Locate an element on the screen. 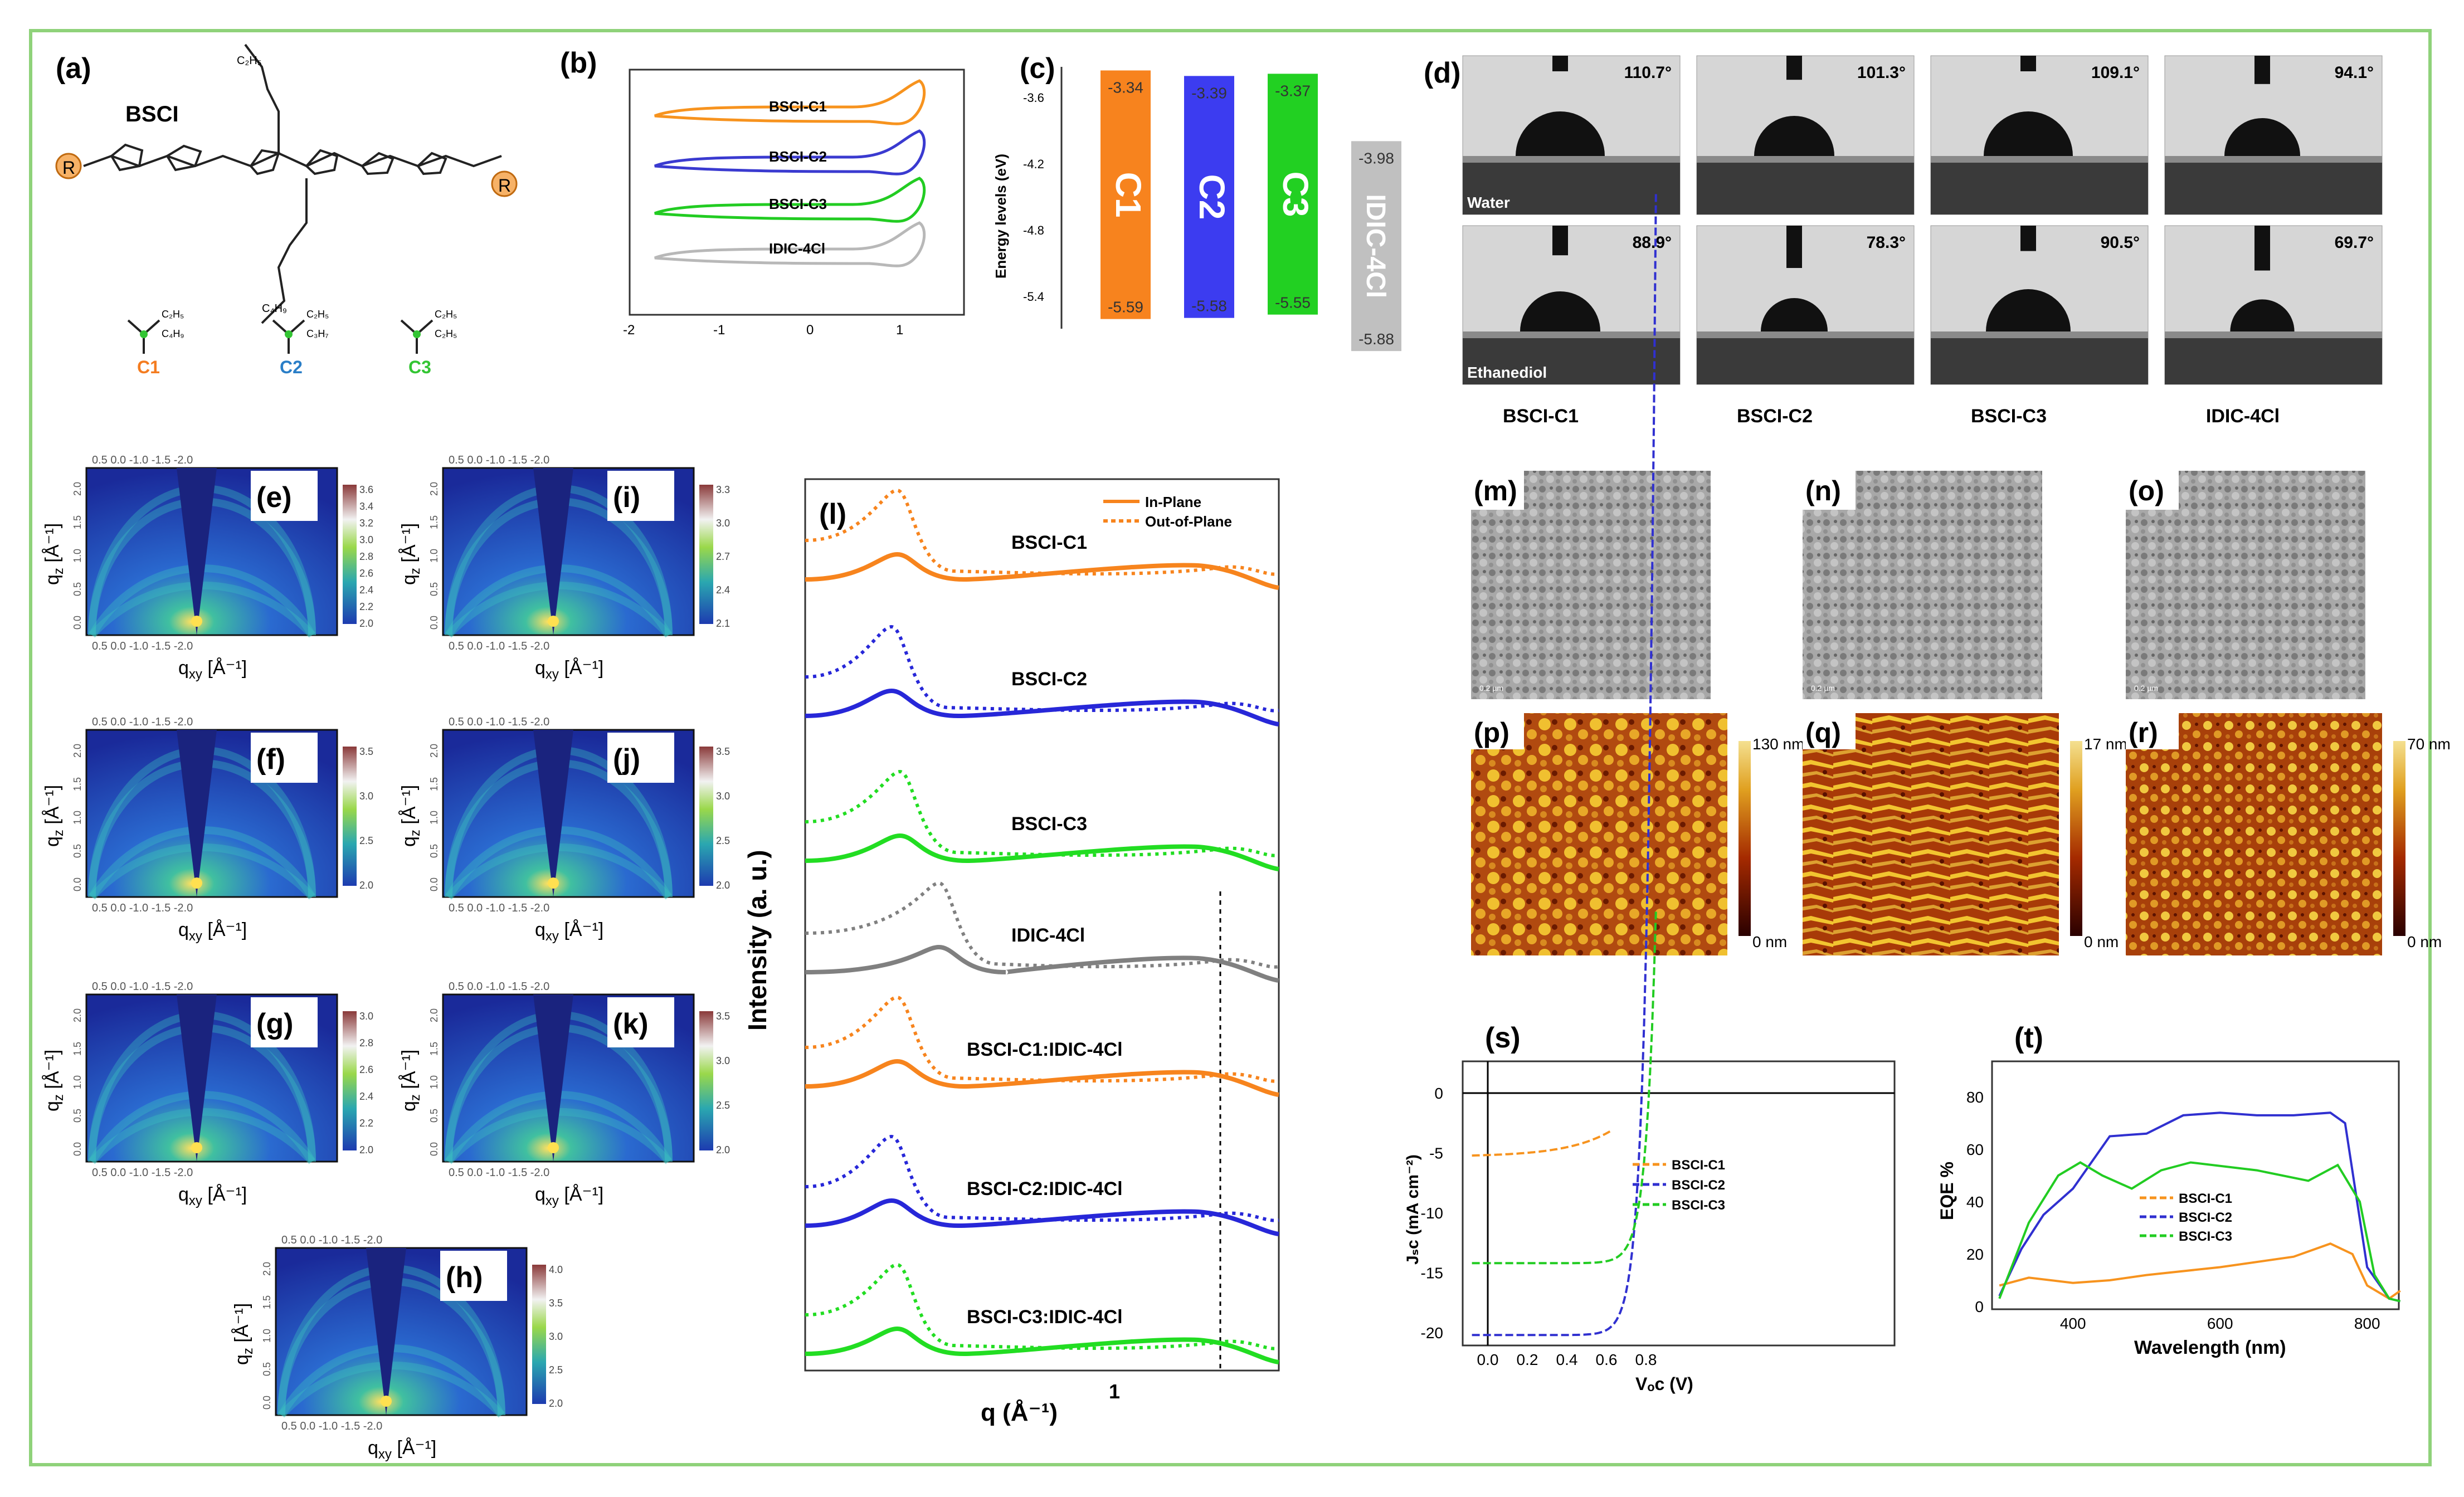  liquid-label: Ethanediol is located at coordinates (1507, 372).